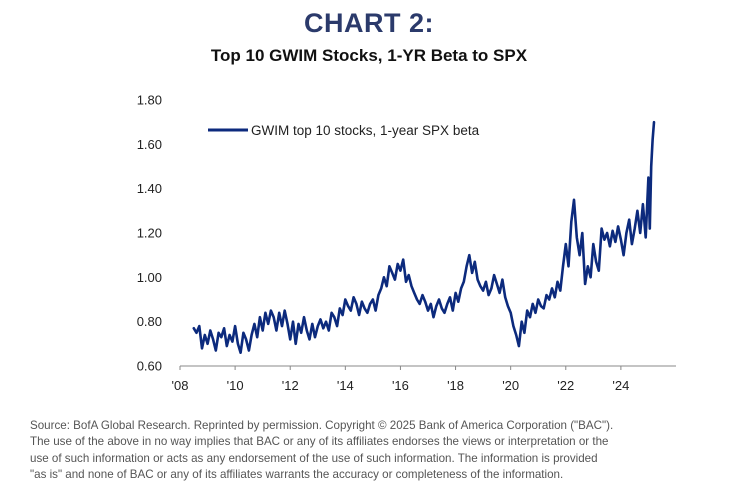  I want to click on y-axis: 0.60 0.80 1.00 1.20 1.40 1.60 1.80, so click(149, 233).